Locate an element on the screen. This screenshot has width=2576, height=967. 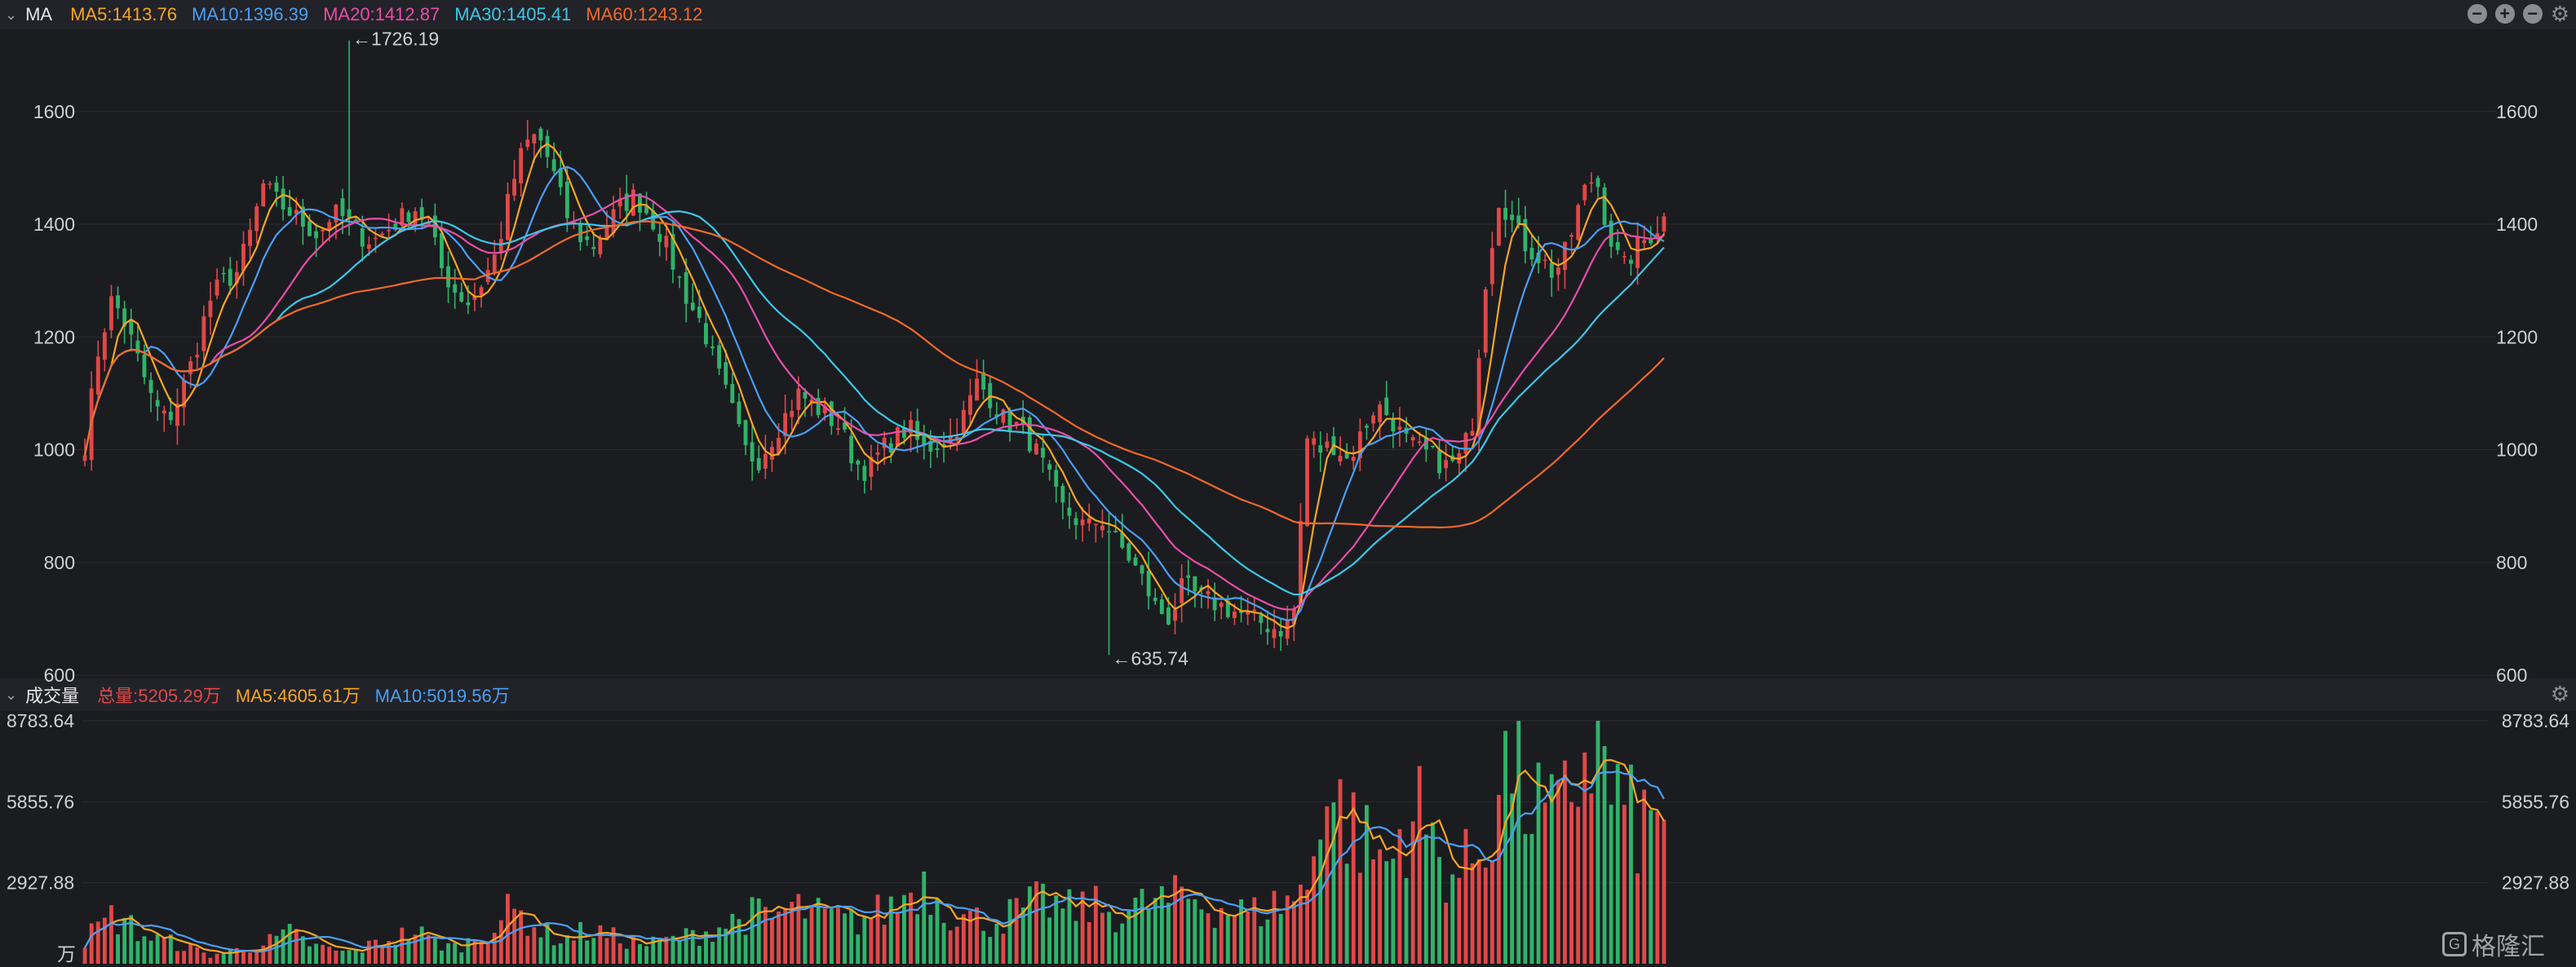
legend-ma5: MA5:1413.76 is located at coordinates (123, 14).